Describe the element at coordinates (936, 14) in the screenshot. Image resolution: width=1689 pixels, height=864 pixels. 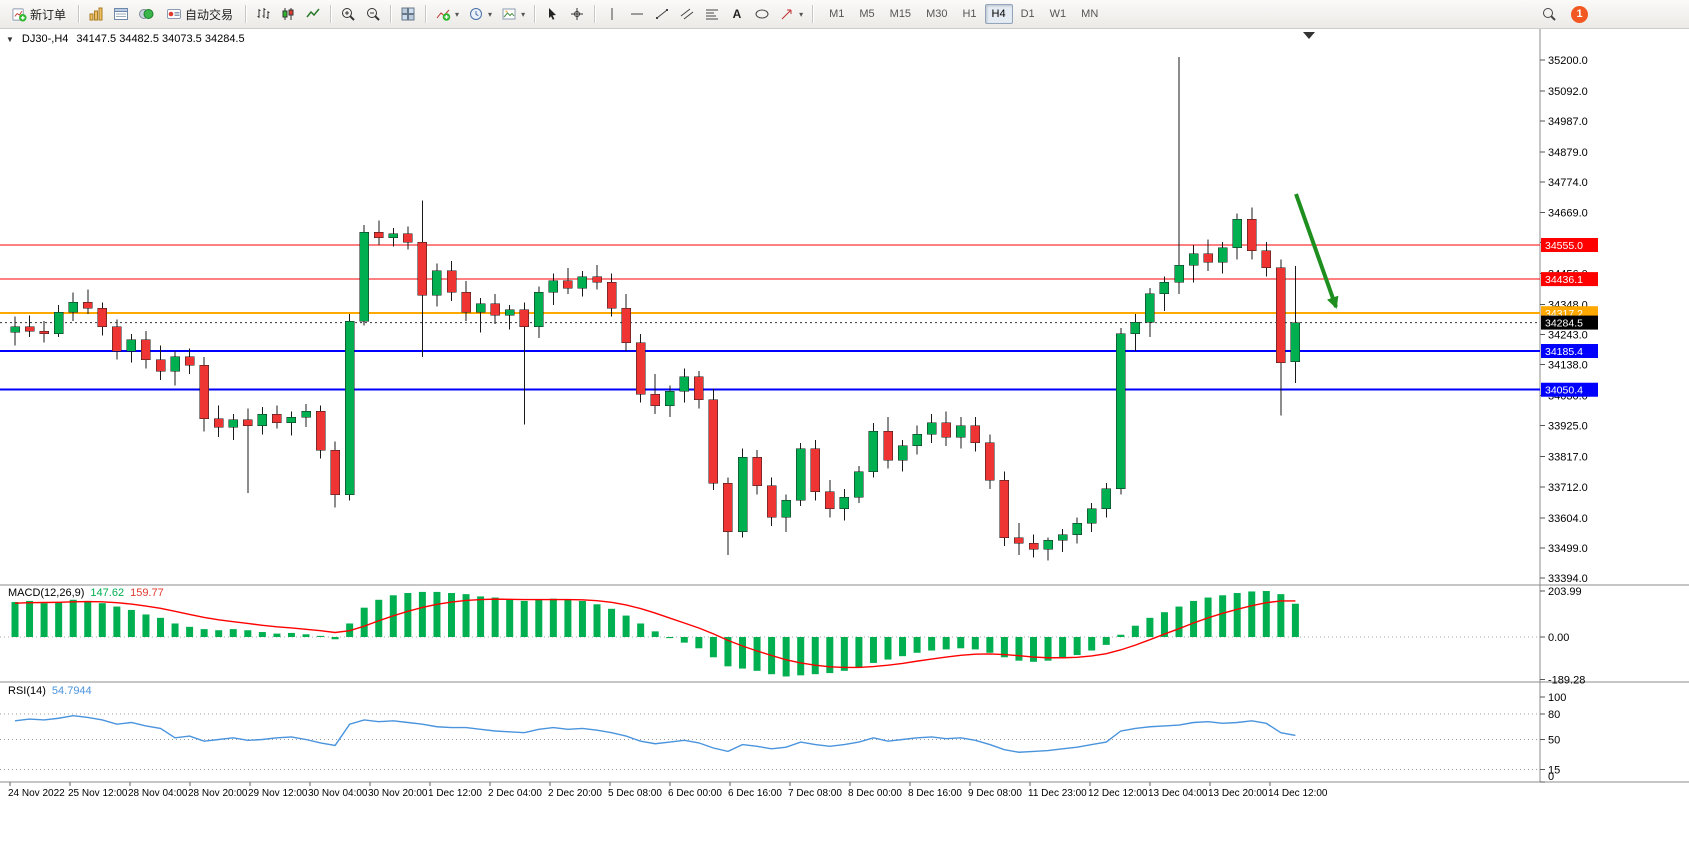
I see `timeframe-m30-button: M30` at that location.